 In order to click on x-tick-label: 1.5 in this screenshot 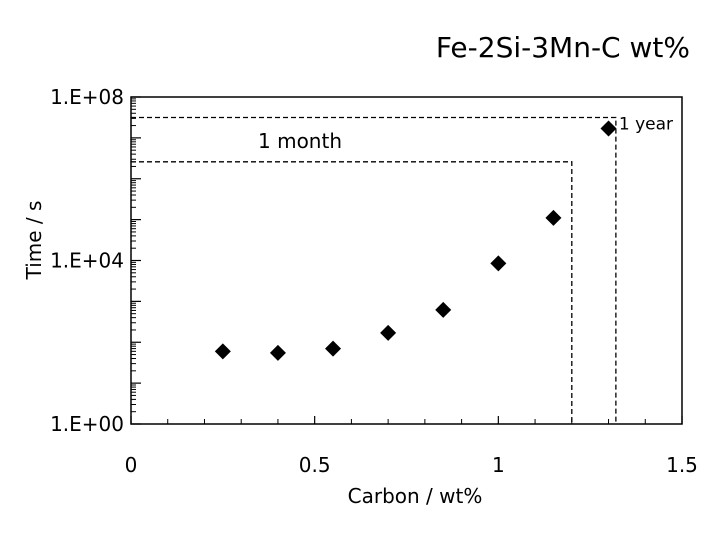, I will do `click(682, 465)`.